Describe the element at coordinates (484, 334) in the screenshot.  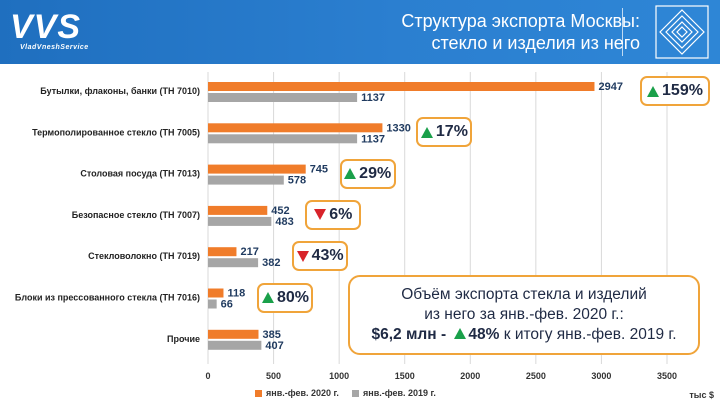
I see `summary-percent: 48%` at that location.